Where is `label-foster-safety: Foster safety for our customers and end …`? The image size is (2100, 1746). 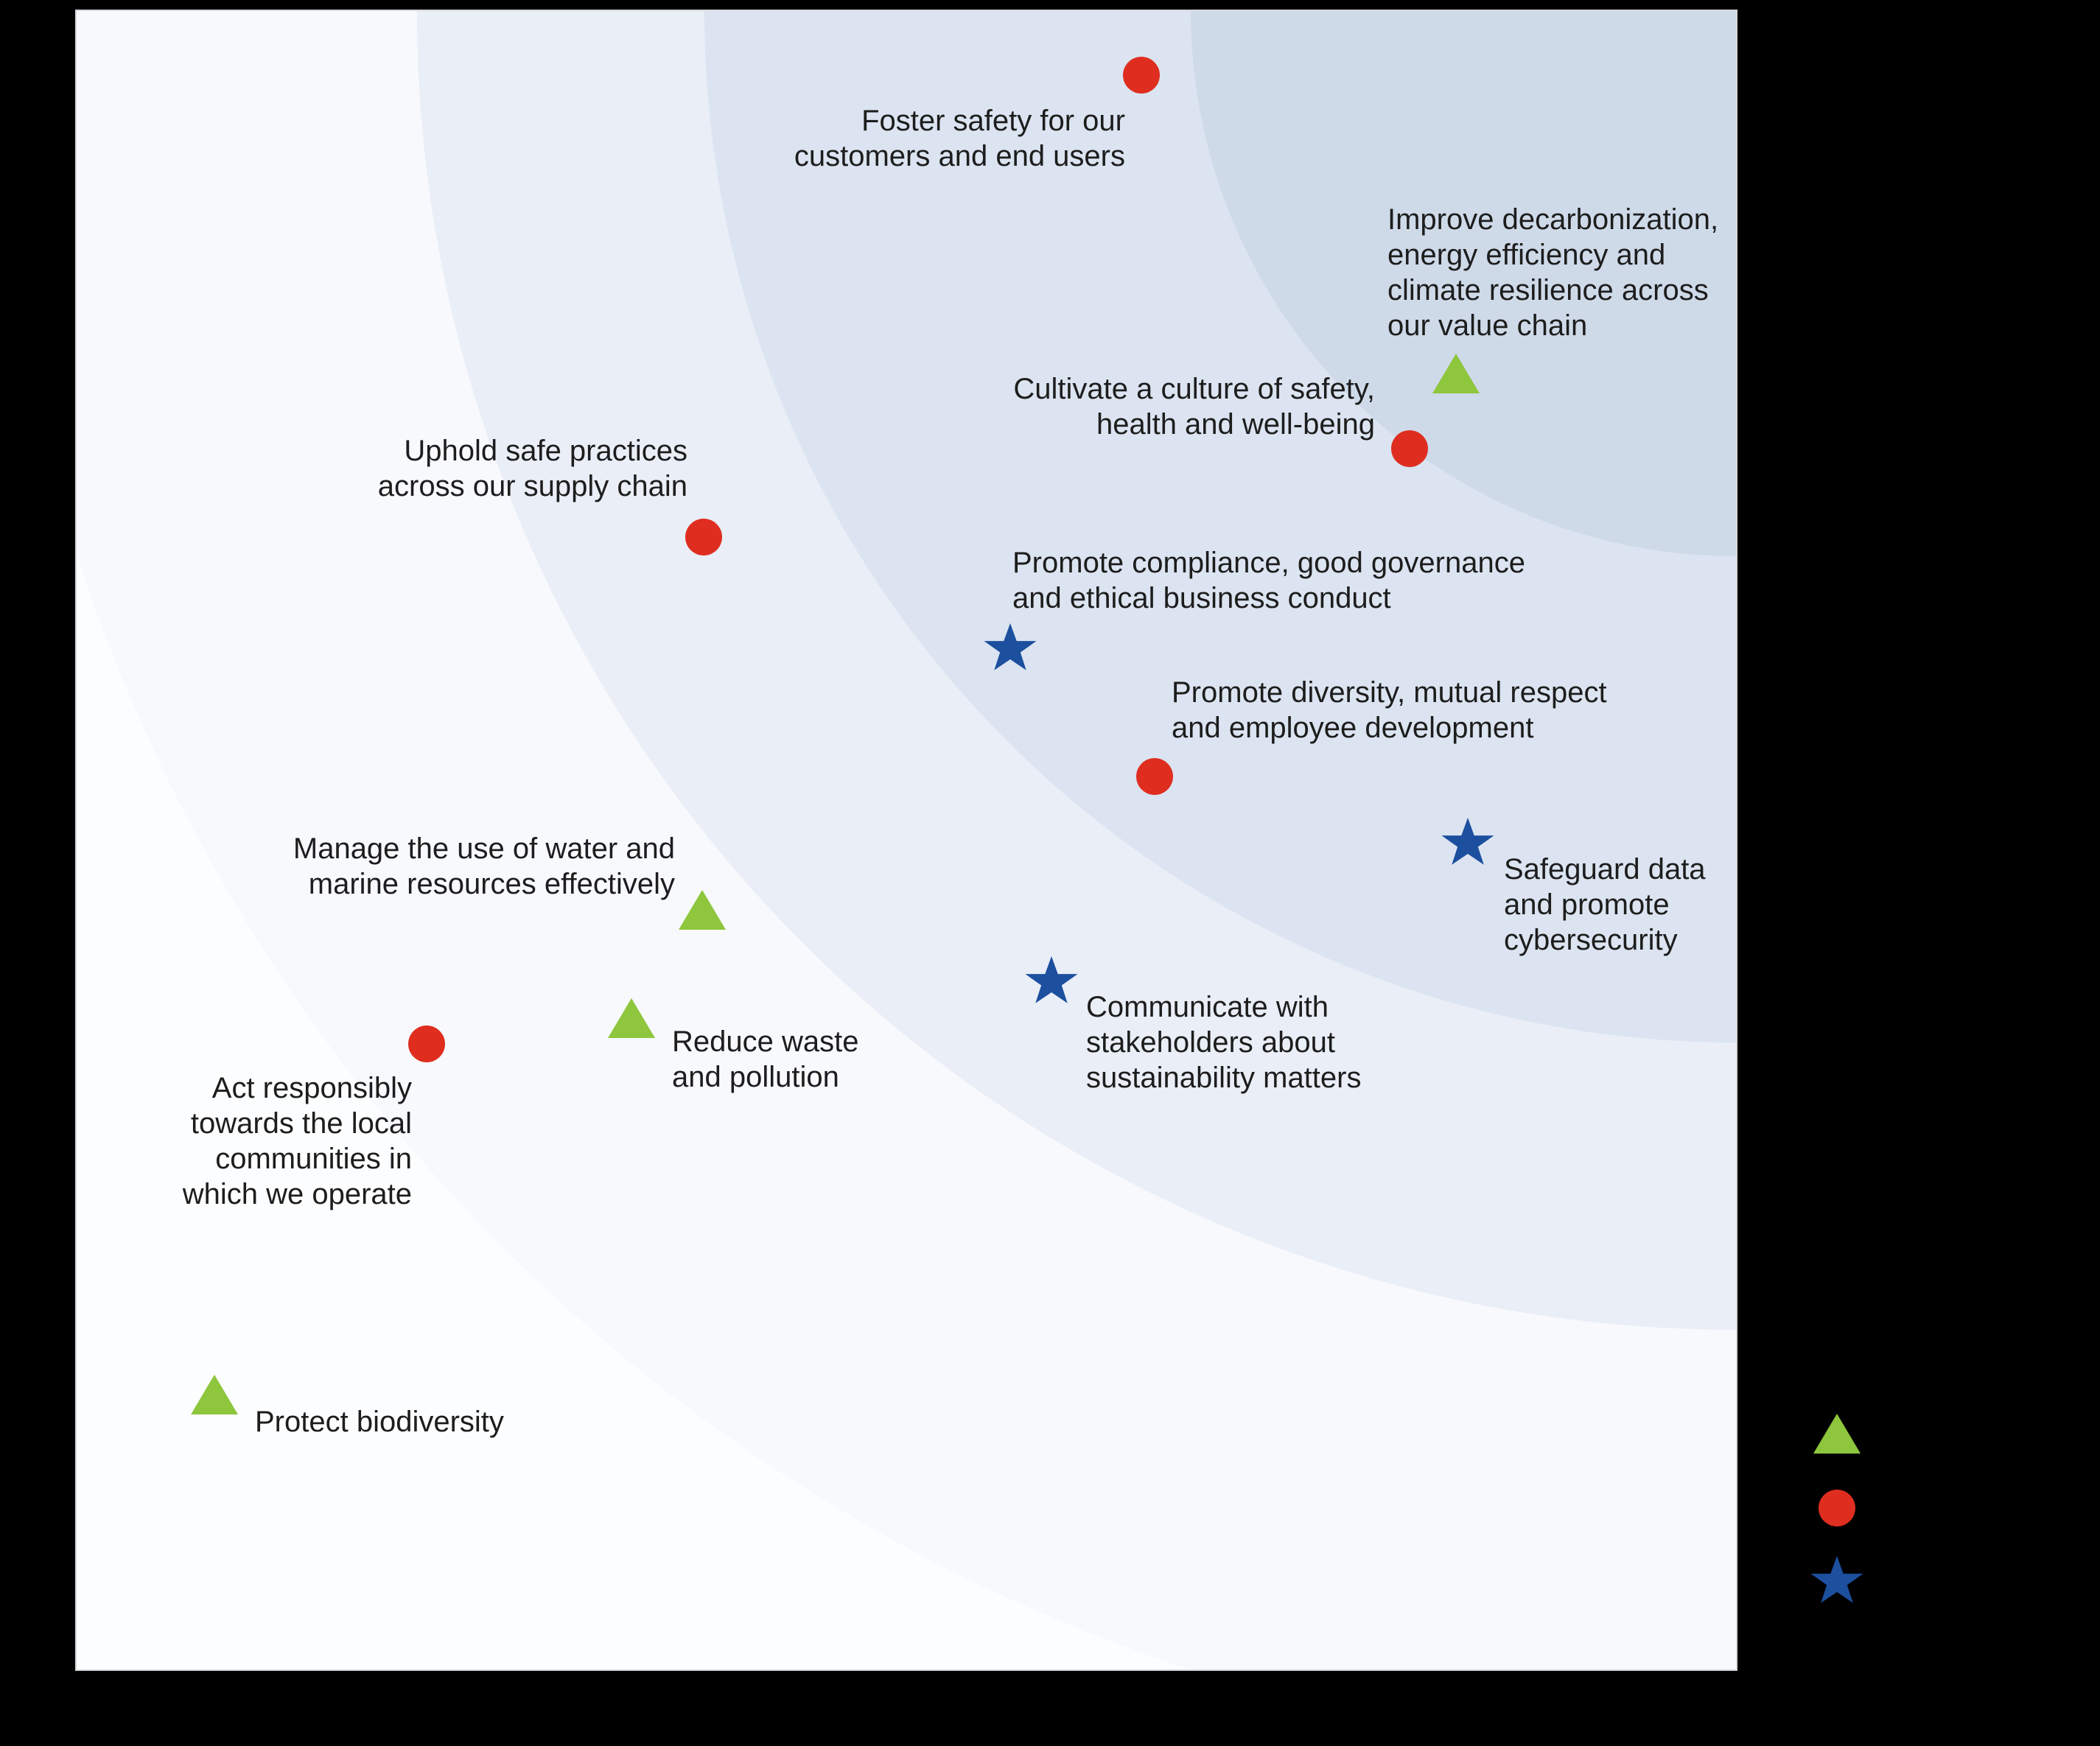
label-foster-safety: Foster safety for our customers and end … is located at coordinates (959, 138).